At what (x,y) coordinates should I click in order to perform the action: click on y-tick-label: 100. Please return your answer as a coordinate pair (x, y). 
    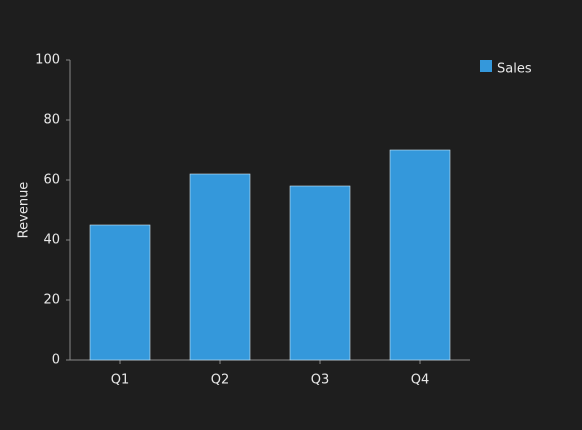
    Looking at the image, I should click on (47, 60).